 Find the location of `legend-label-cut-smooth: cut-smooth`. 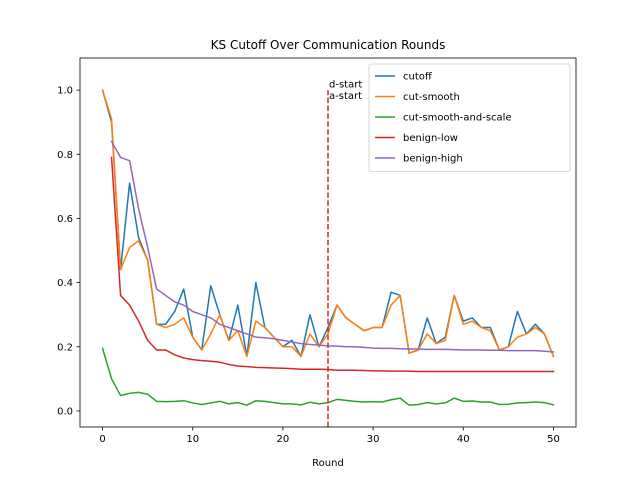

legend-label-cut-smooth: cut-smooth is located at coordinates (431, 97).